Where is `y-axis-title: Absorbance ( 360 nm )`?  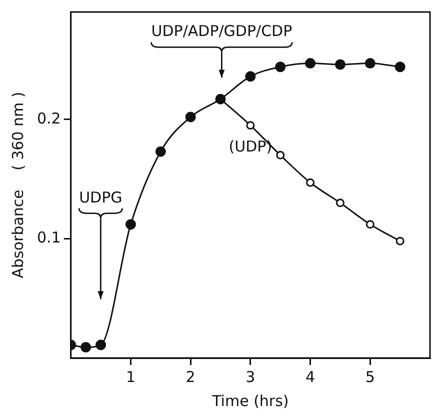
y-axis-title: Absorbance ( 360 nm ) is located at coordinates (17, 185).